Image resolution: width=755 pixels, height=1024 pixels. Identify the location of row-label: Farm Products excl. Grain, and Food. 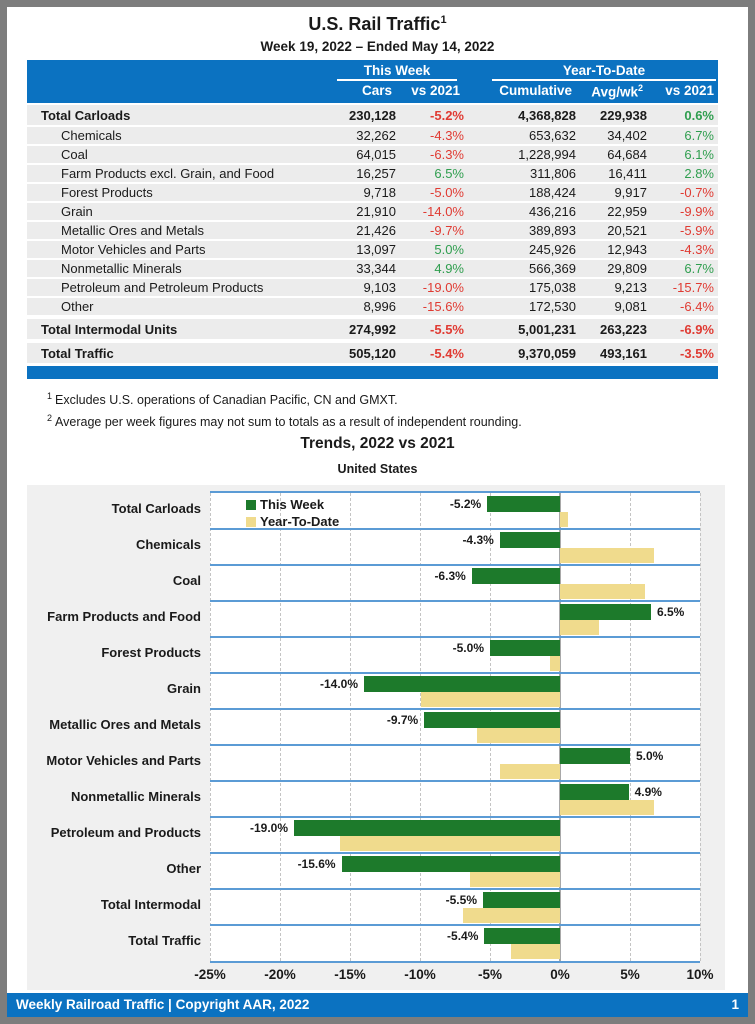
(168, 173).